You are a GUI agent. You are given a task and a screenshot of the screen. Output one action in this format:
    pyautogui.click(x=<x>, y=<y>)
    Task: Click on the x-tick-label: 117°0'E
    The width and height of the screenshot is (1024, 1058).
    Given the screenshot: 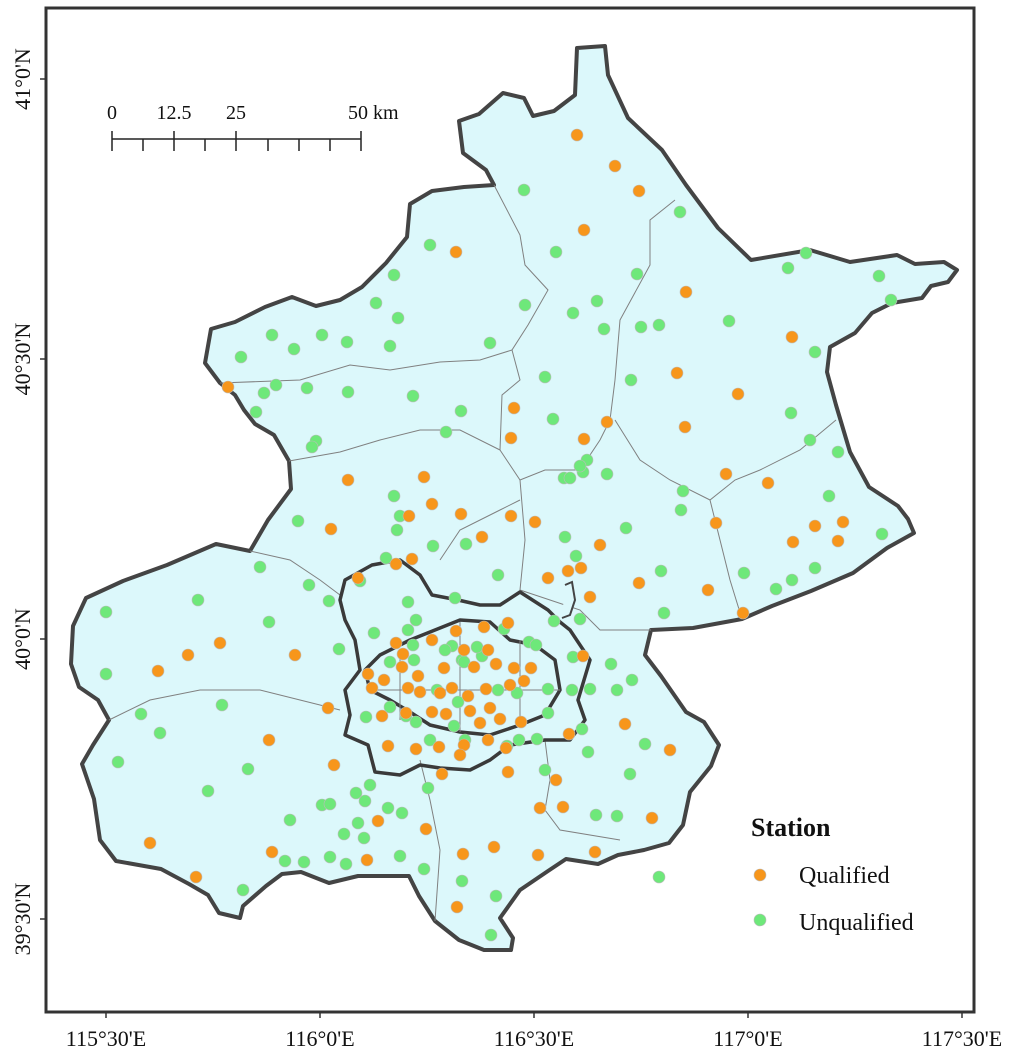 What is the action you would take?
    pyautogui.click(x=747, y=1038)
    